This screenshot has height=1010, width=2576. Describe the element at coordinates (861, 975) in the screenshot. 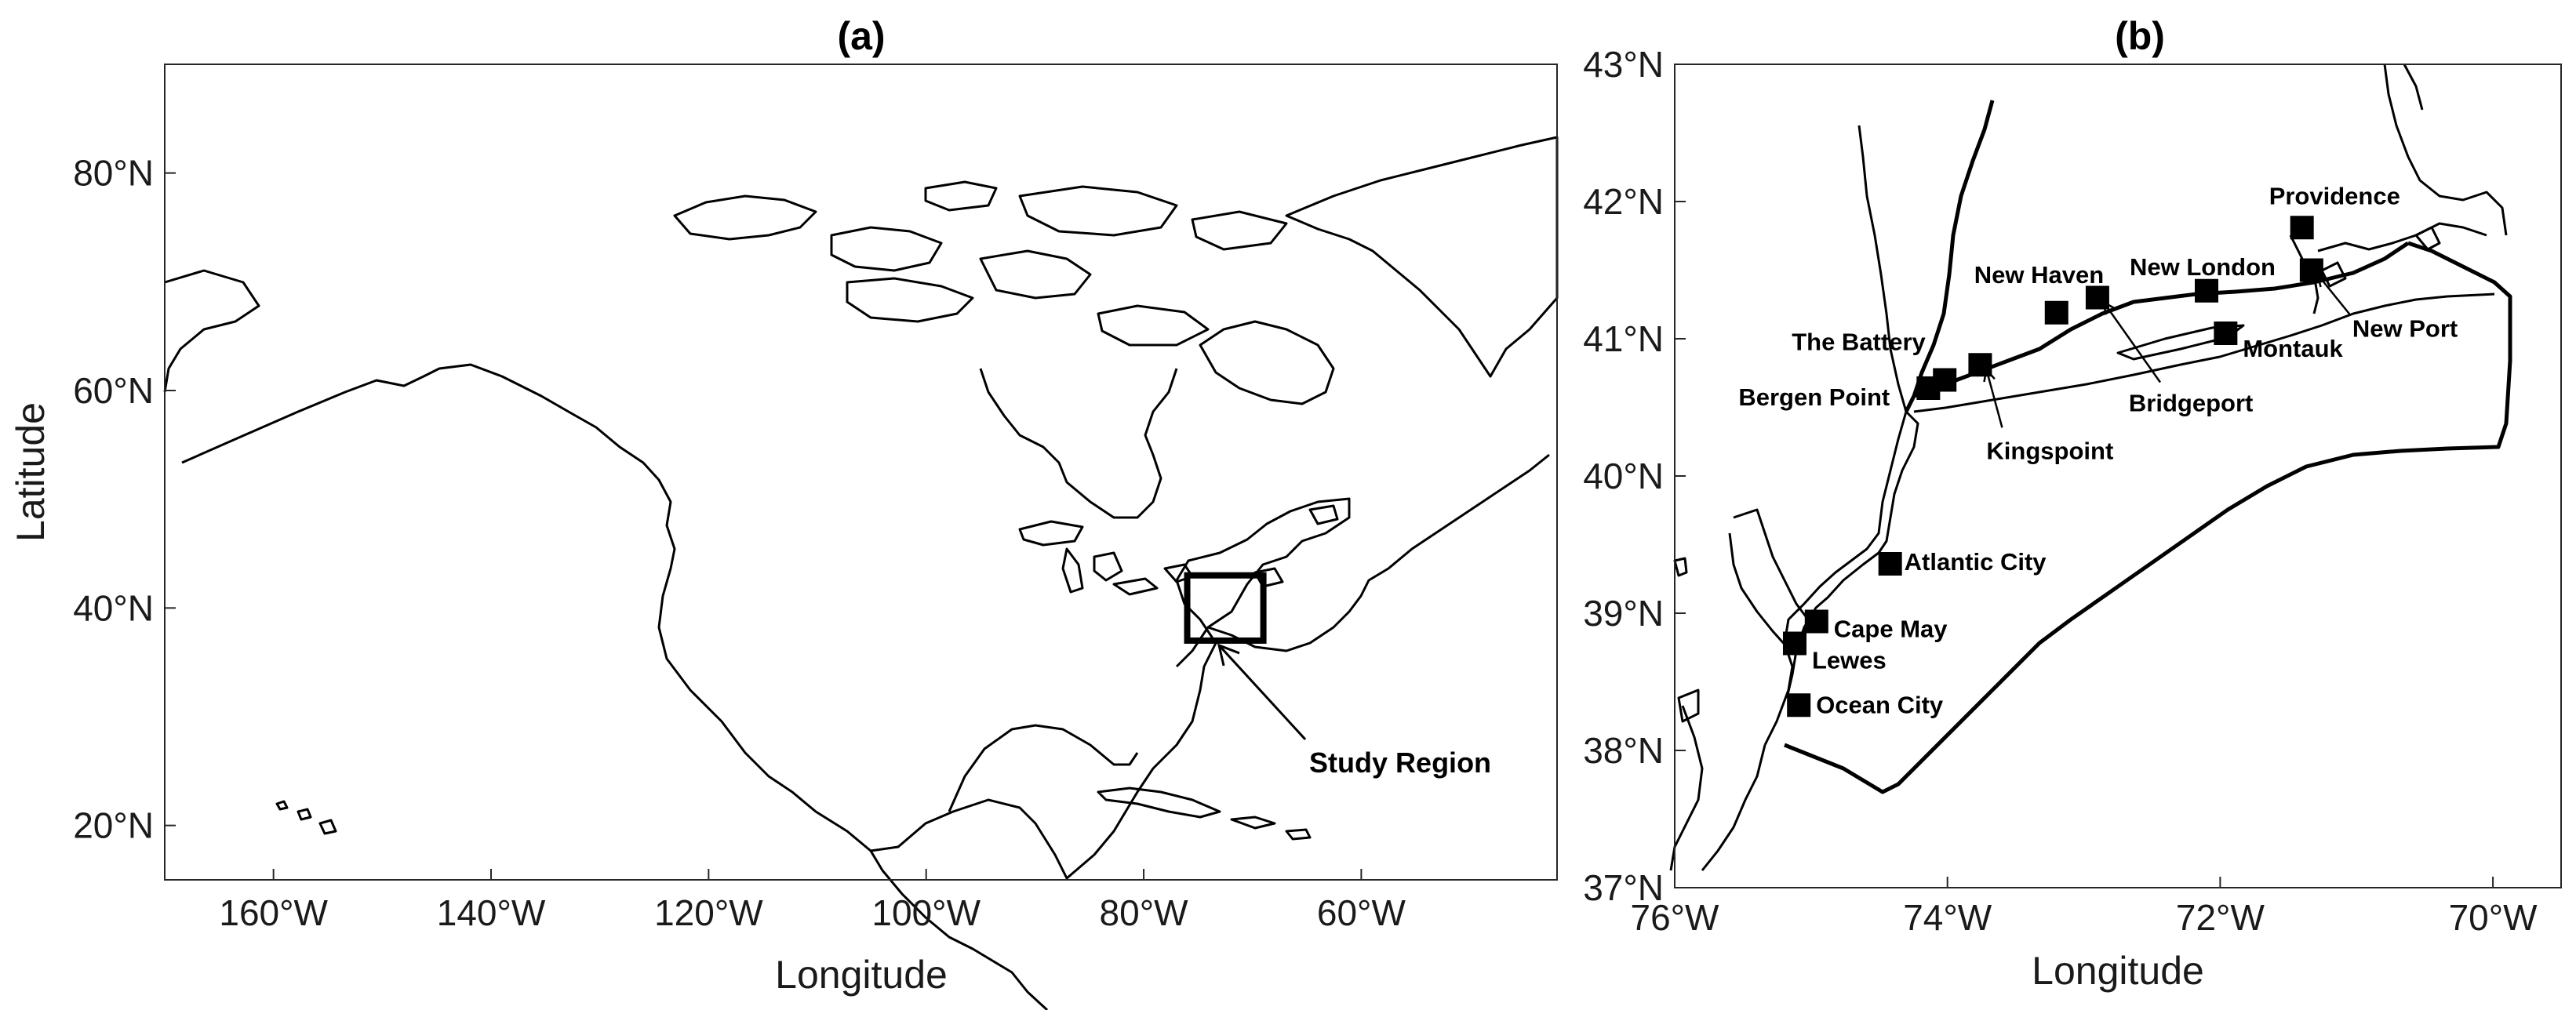

I see `panel-a-x-axis-label: Longitude` at that location.